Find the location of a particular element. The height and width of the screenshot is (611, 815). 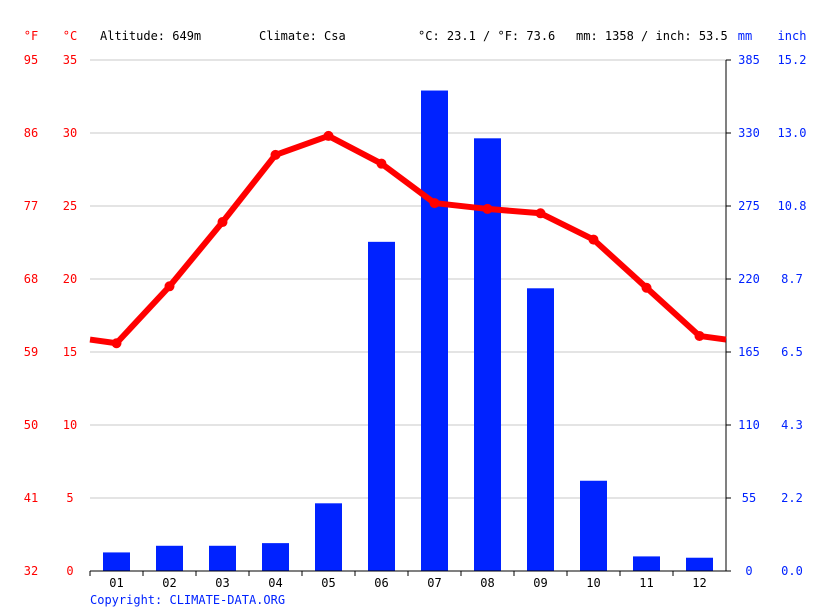

header-temp-avg: °C: 23.1 / °F: 73.6 is located at coordinates (486, 36).